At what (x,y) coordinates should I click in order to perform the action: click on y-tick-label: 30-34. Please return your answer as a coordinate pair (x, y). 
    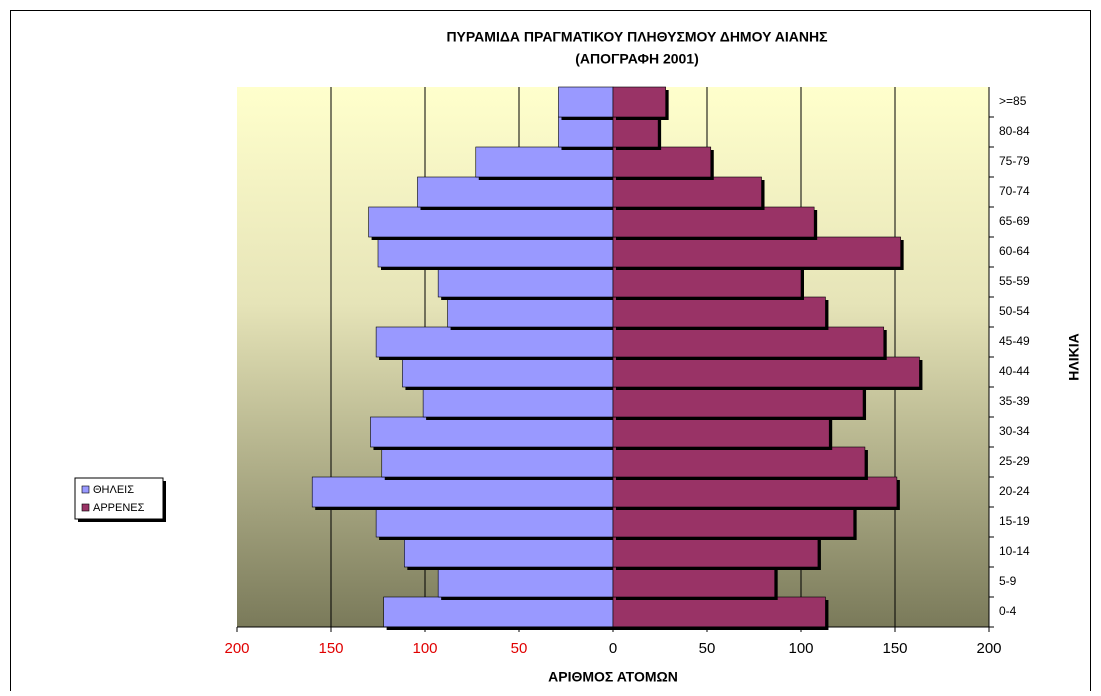
    Looking at the image, I should click on (1014, 431).